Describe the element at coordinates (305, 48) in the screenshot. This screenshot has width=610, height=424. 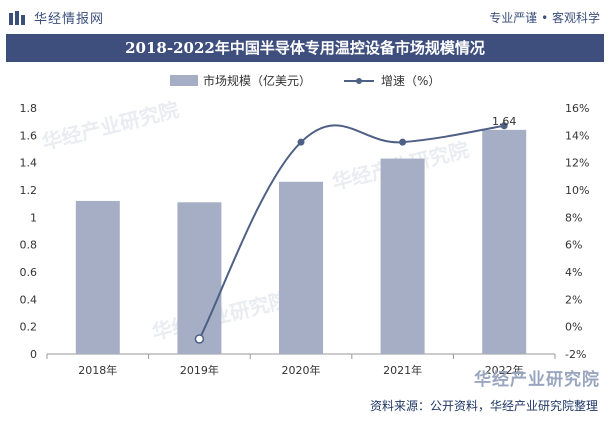
I see `chart-title: 2018-2022年中国半导体专用温控设备市场规模情况` at that location.